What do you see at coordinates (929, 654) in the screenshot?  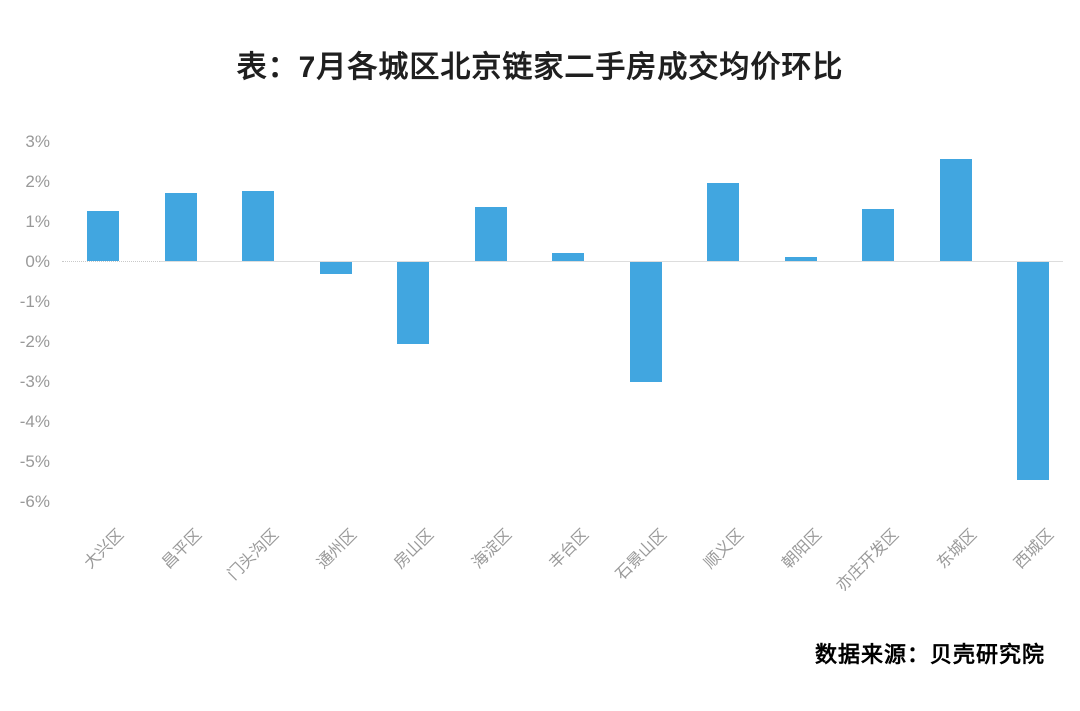 I see `data-source: 数据来源：贝壳研究院` at bounding box center [929, 654].